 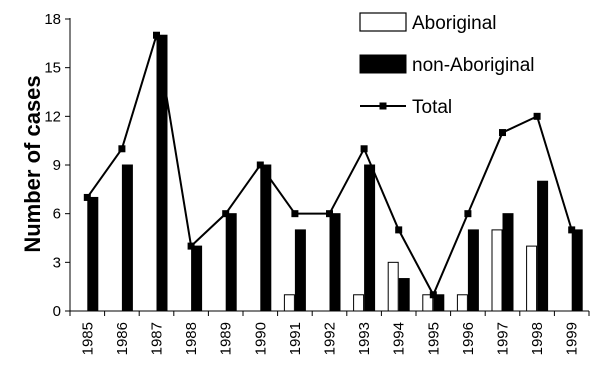 I want to click on legend-marker-total, so click(x=383, y=106).